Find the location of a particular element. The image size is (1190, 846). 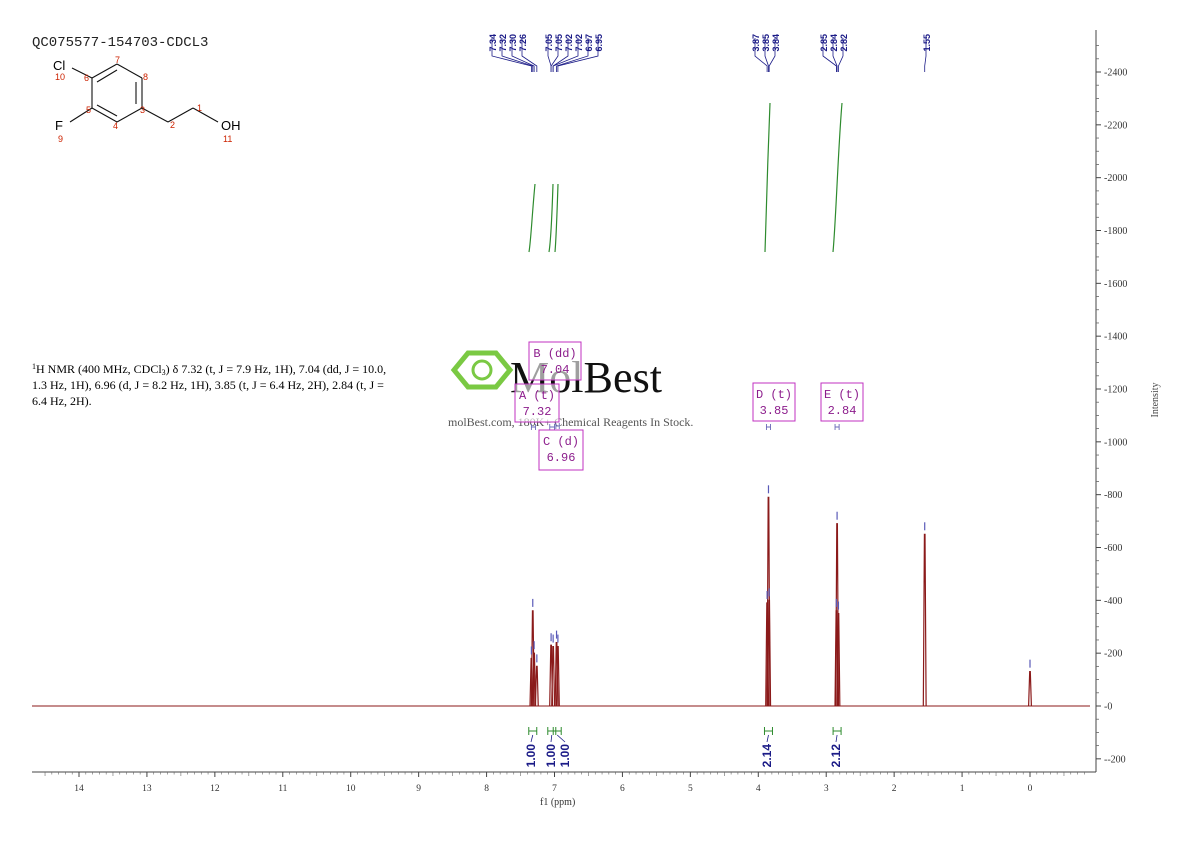

x-tick-label: 4 is located at coordinates (758, 789).